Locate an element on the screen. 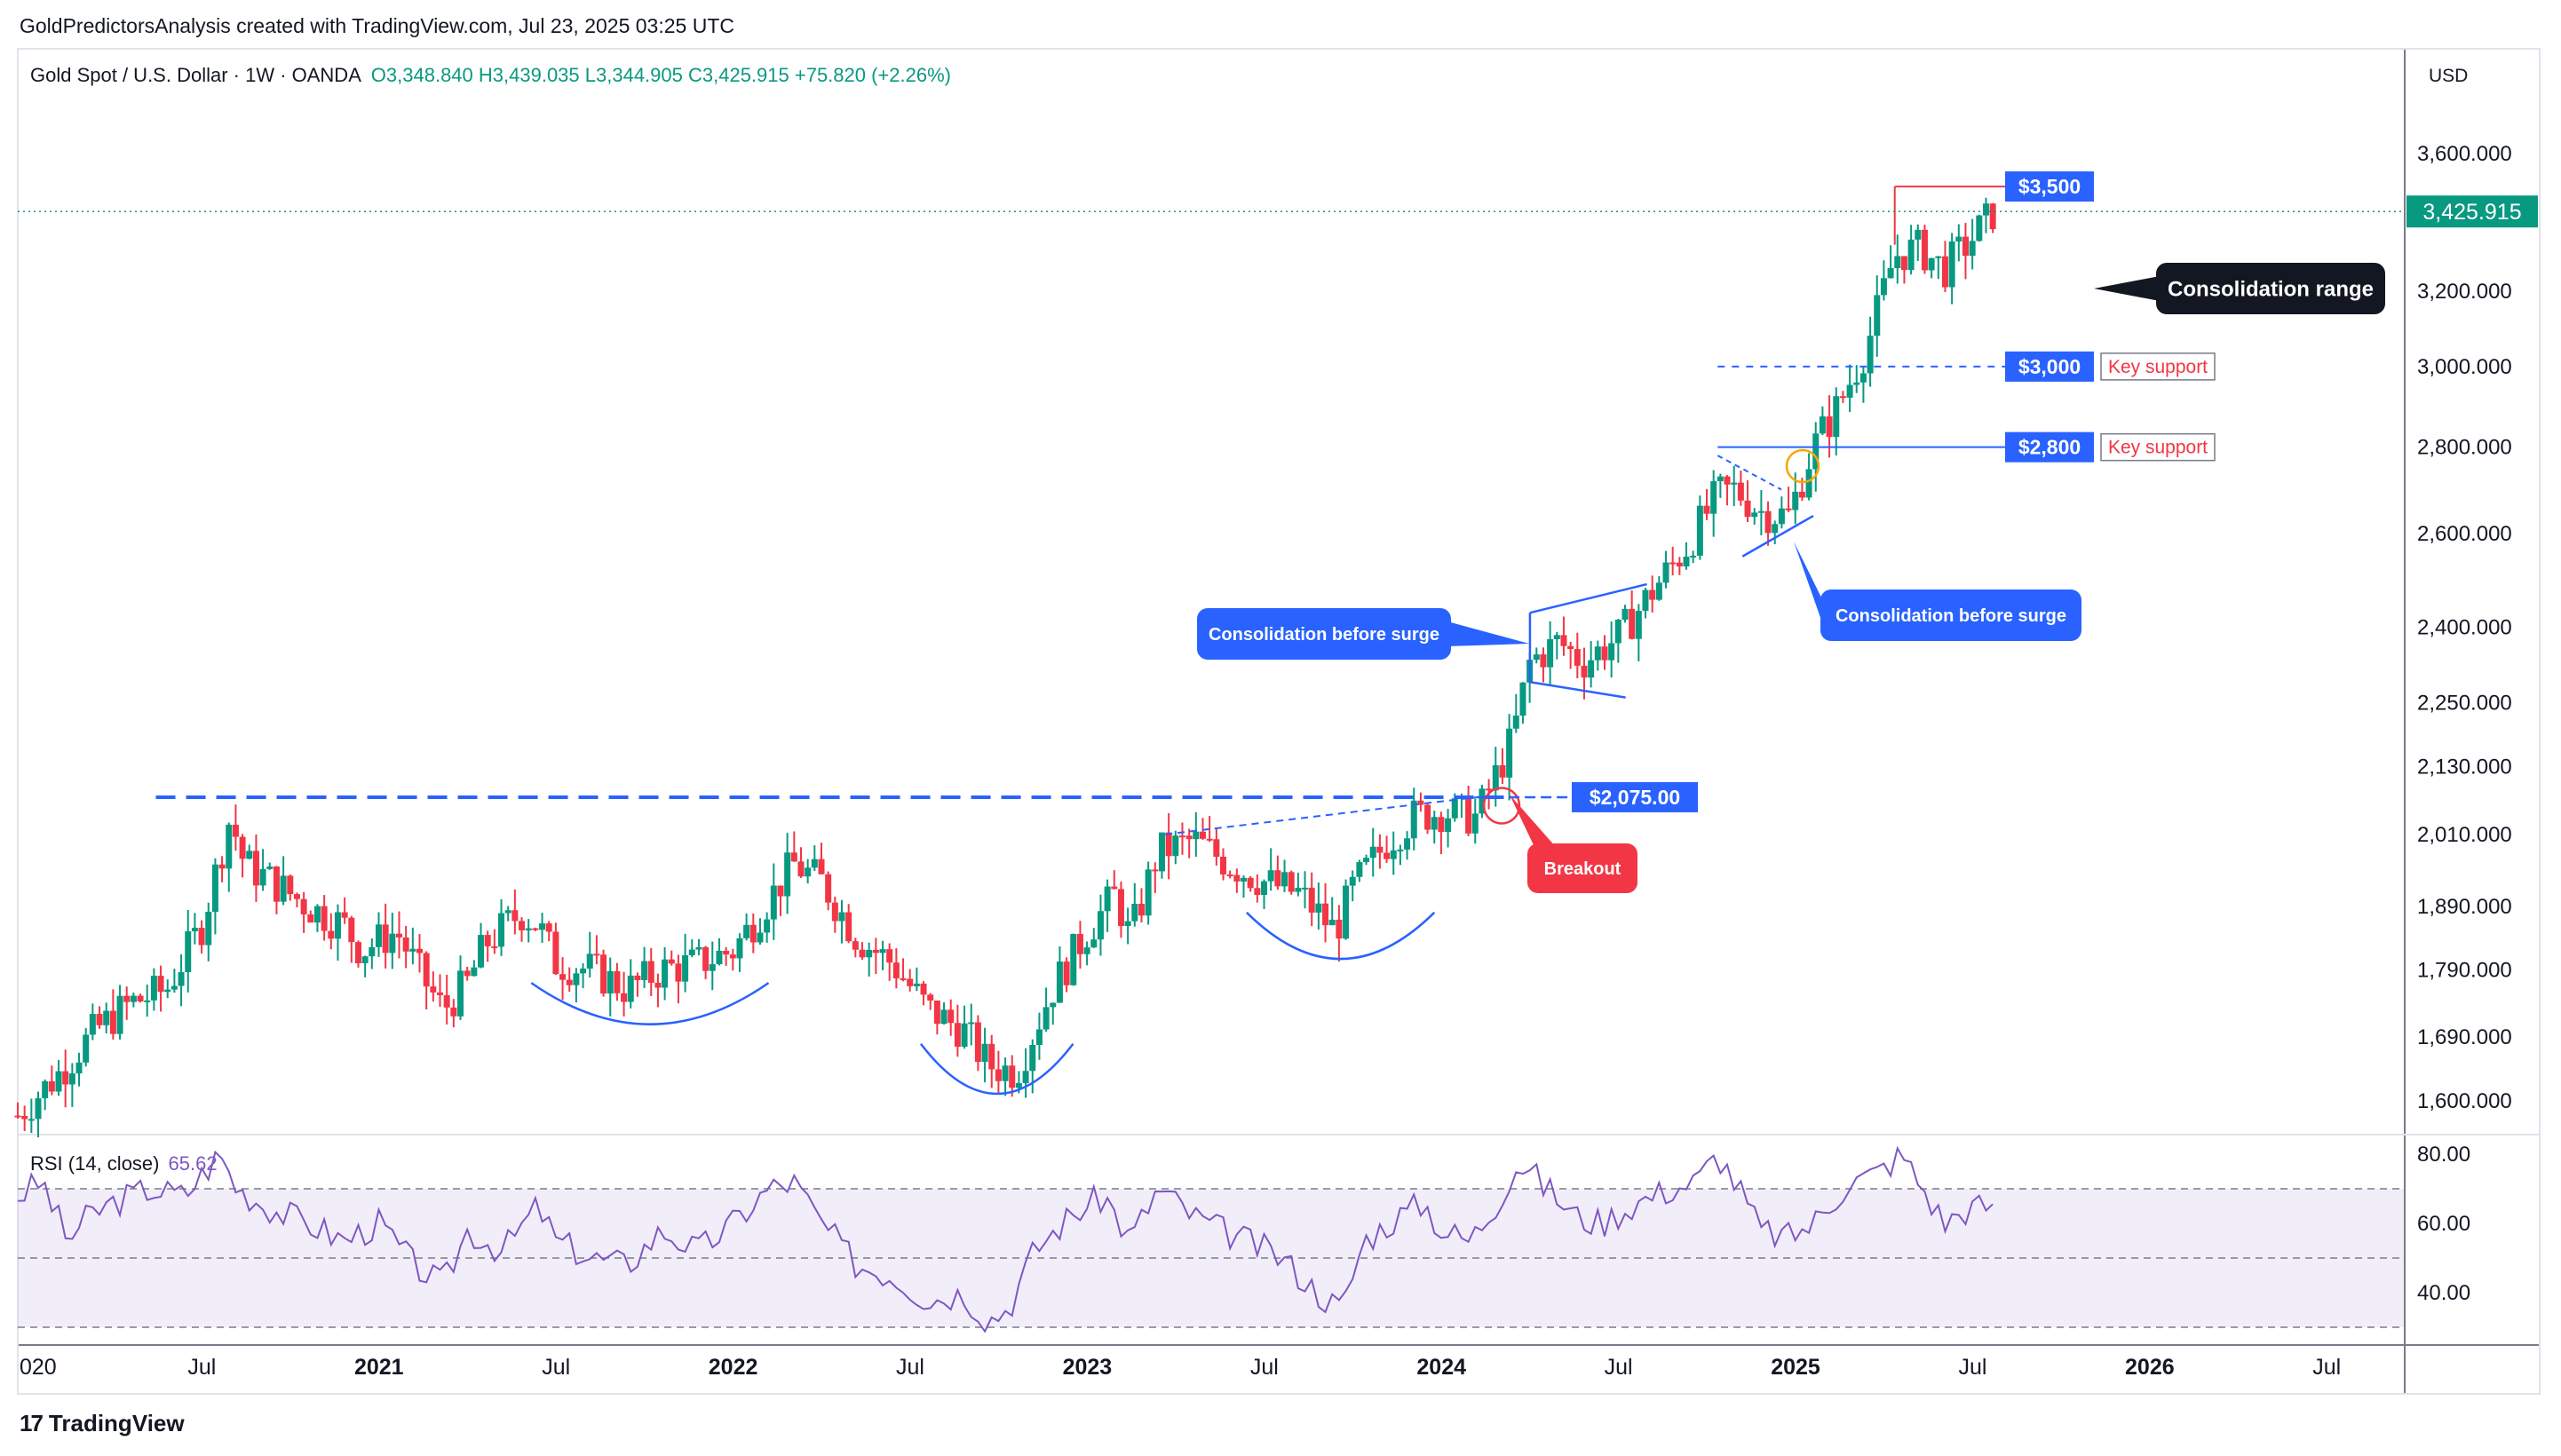 This screenshot has width=2561, height=1456. callout-consolidation-range-label: Consolidation range is located at coordinates (2271, 290).